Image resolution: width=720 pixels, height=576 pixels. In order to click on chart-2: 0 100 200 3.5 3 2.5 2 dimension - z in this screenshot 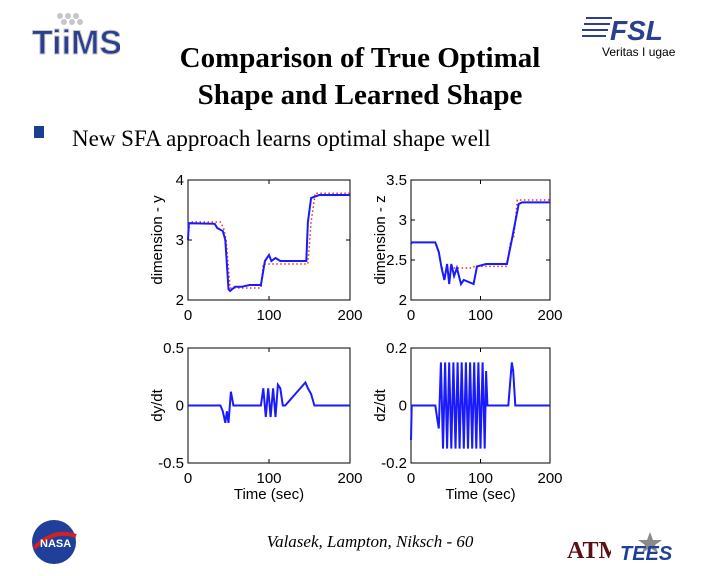, I will do `click(467, 248)`.